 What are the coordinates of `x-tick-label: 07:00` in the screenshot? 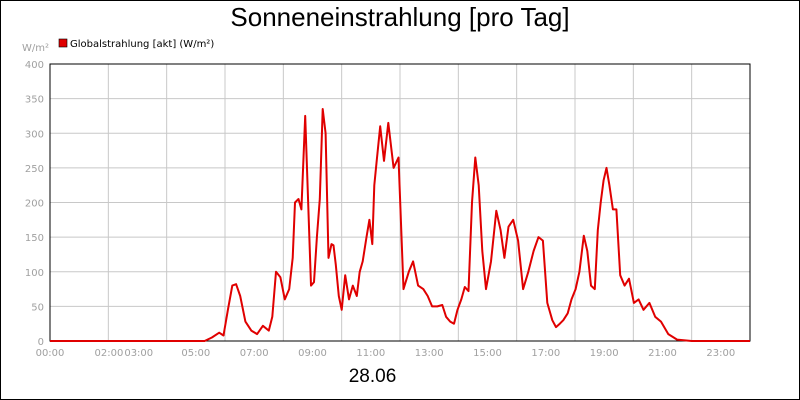 It's located at (254, 353).